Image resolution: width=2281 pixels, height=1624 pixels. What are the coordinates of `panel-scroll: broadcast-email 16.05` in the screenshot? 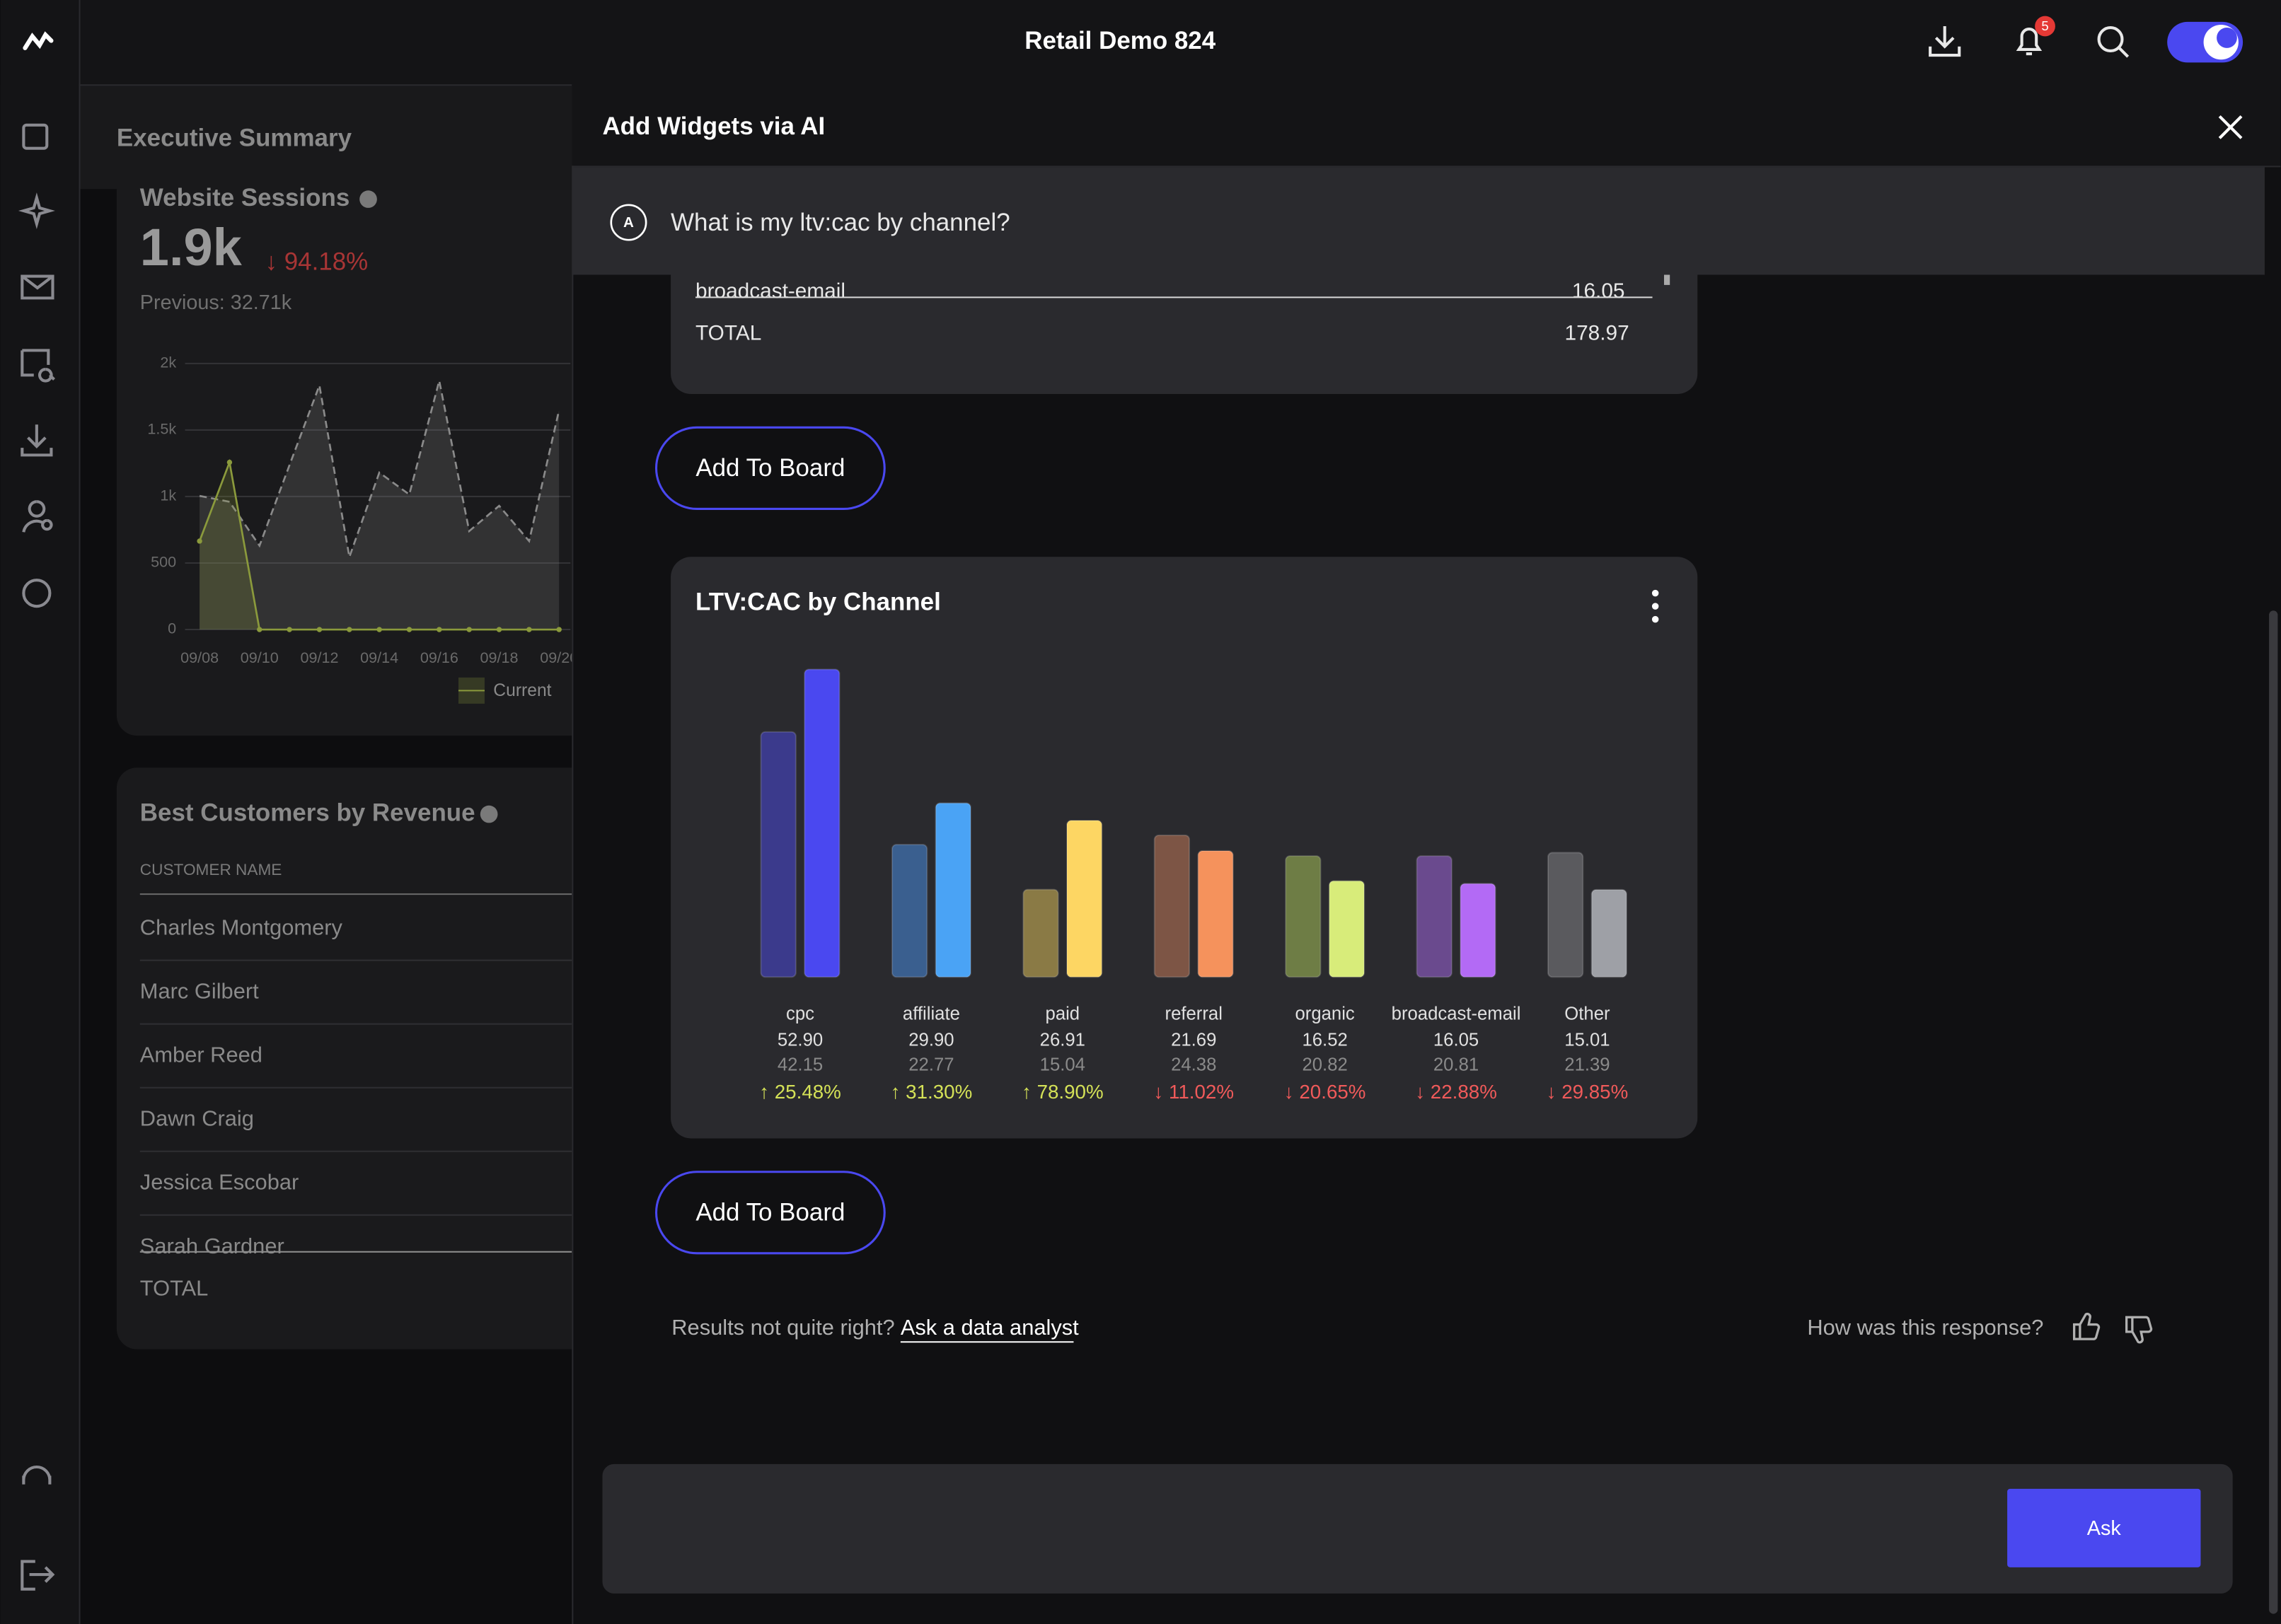 It's located at (1184, 334).